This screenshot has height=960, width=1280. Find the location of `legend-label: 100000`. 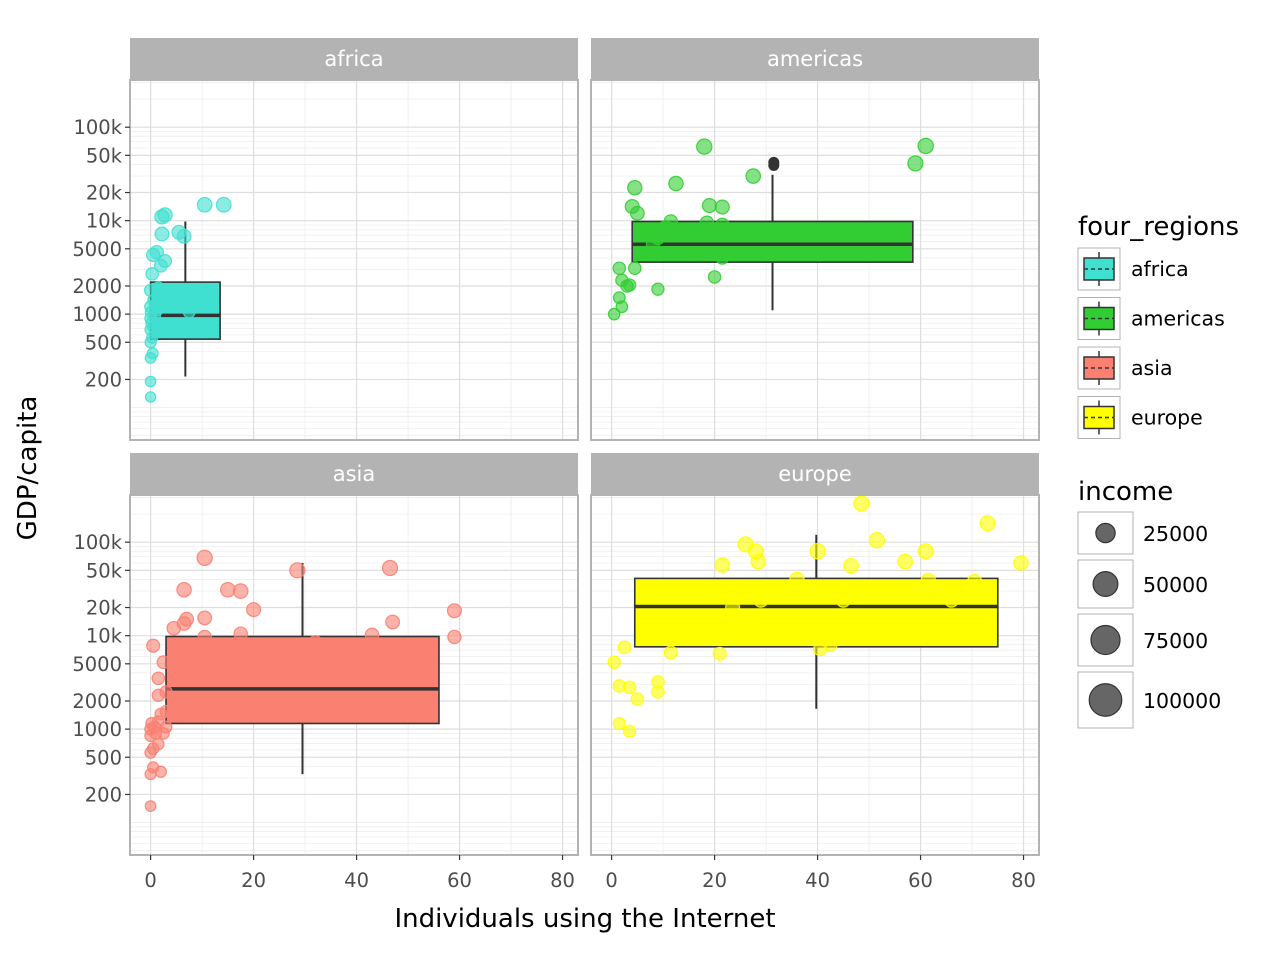

legend-label: 100000 is located at coordinates (1182, 701).